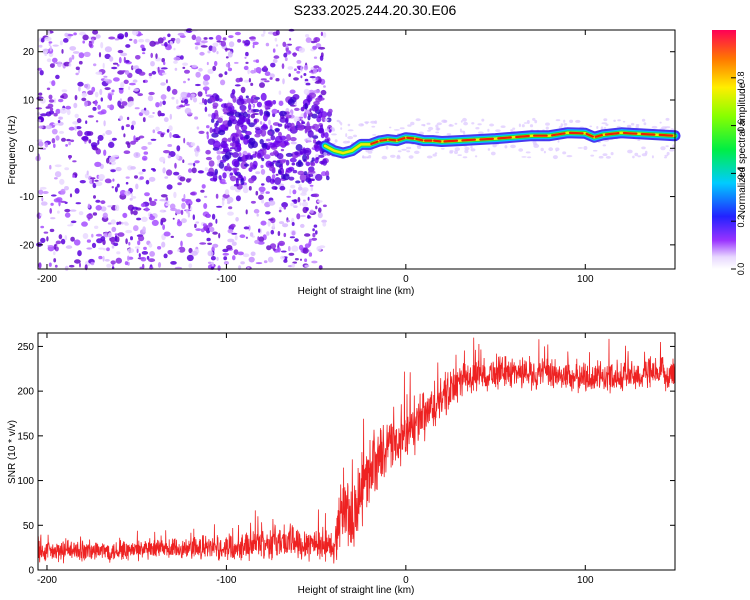 This screenshot has height=600, width=750. I want to click on colorbar-tick-label: 0.4, so click(741, 173).